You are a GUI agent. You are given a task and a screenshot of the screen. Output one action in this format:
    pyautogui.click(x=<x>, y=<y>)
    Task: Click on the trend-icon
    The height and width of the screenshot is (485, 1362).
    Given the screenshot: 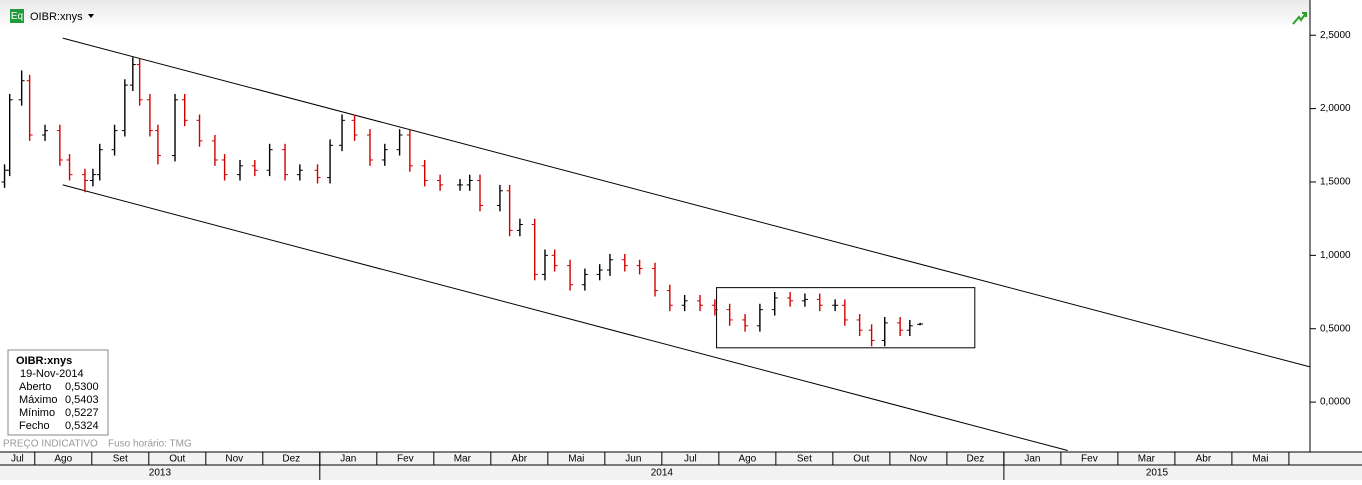 What is the action you would take?
    pyautogui.click(x=1299, y=18)
    